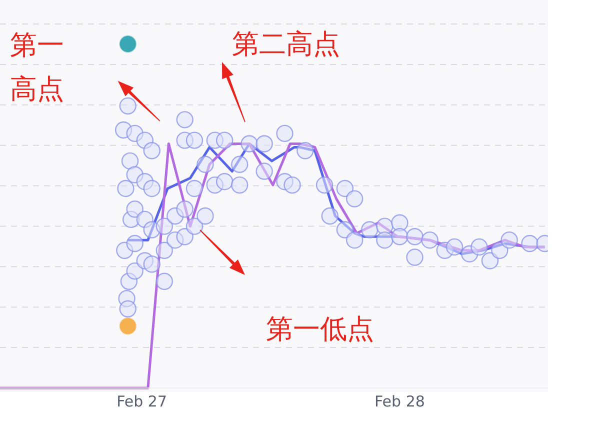 Image resolution: width=600 pixels, height=435 pixels. Describe the element at coordinates (142, 401) in the screenshot. I see `x-tick-label: Feb 27` at that location.